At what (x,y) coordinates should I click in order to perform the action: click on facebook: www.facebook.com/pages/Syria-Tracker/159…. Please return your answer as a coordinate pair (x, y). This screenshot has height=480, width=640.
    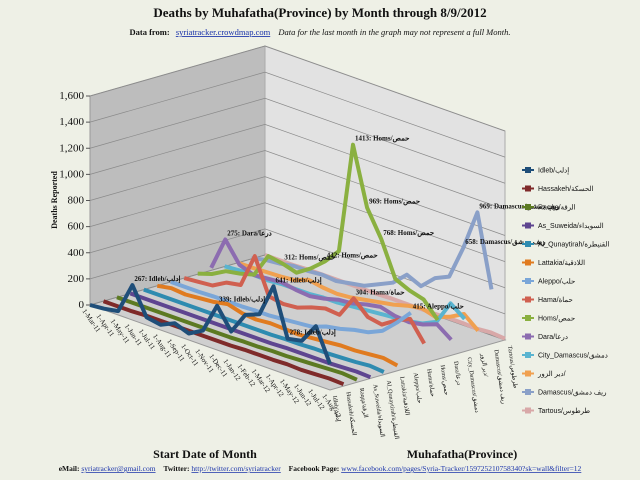
    Looking at the image, I should click on (461, 468).